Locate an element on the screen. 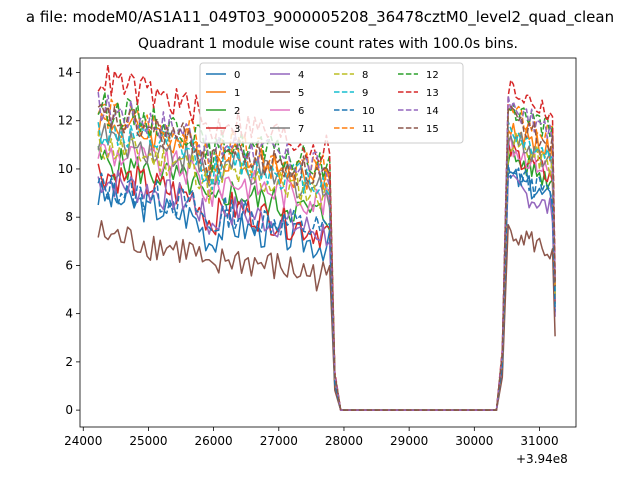 This screenshot has width=640, height=480. legend-label-4: 4 is located at coordinates (301, 75).